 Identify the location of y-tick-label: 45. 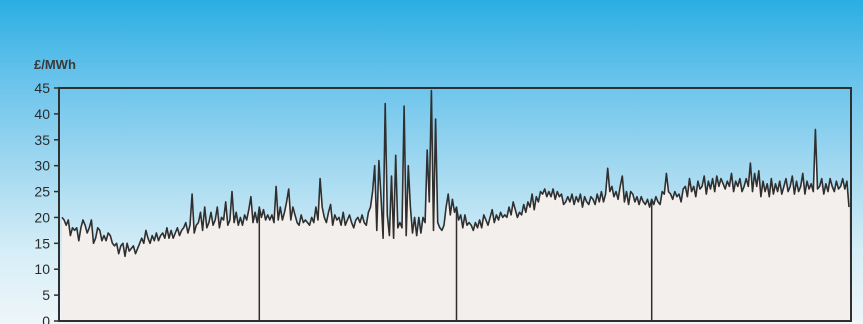
(42, 88).